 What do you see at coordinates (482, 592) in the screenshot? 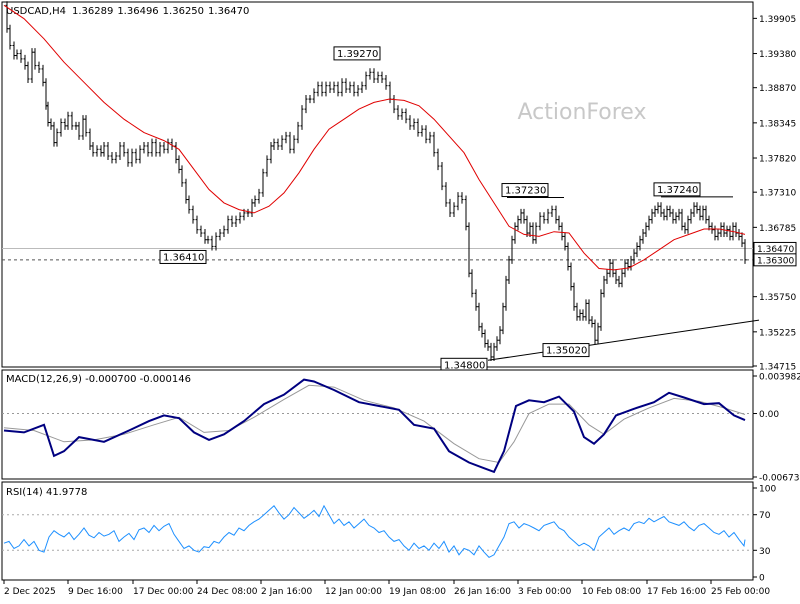
I see `time-tick-label: 26 Jan 16:00` at bounding box center [482, 592].